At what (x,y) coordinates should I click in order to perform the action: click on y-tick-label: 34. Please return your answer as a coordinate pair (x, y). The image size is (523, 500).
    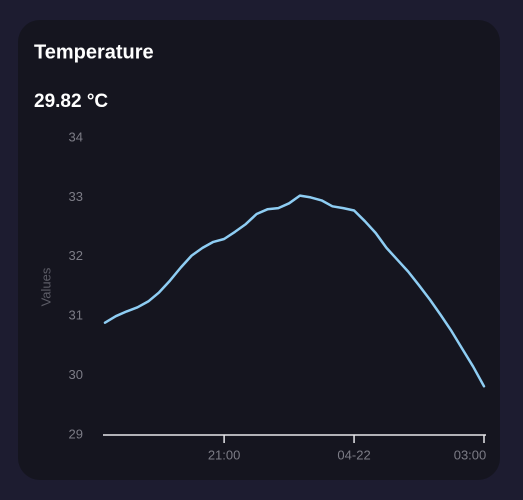
    Looking at the image, I should click on (76, 136).